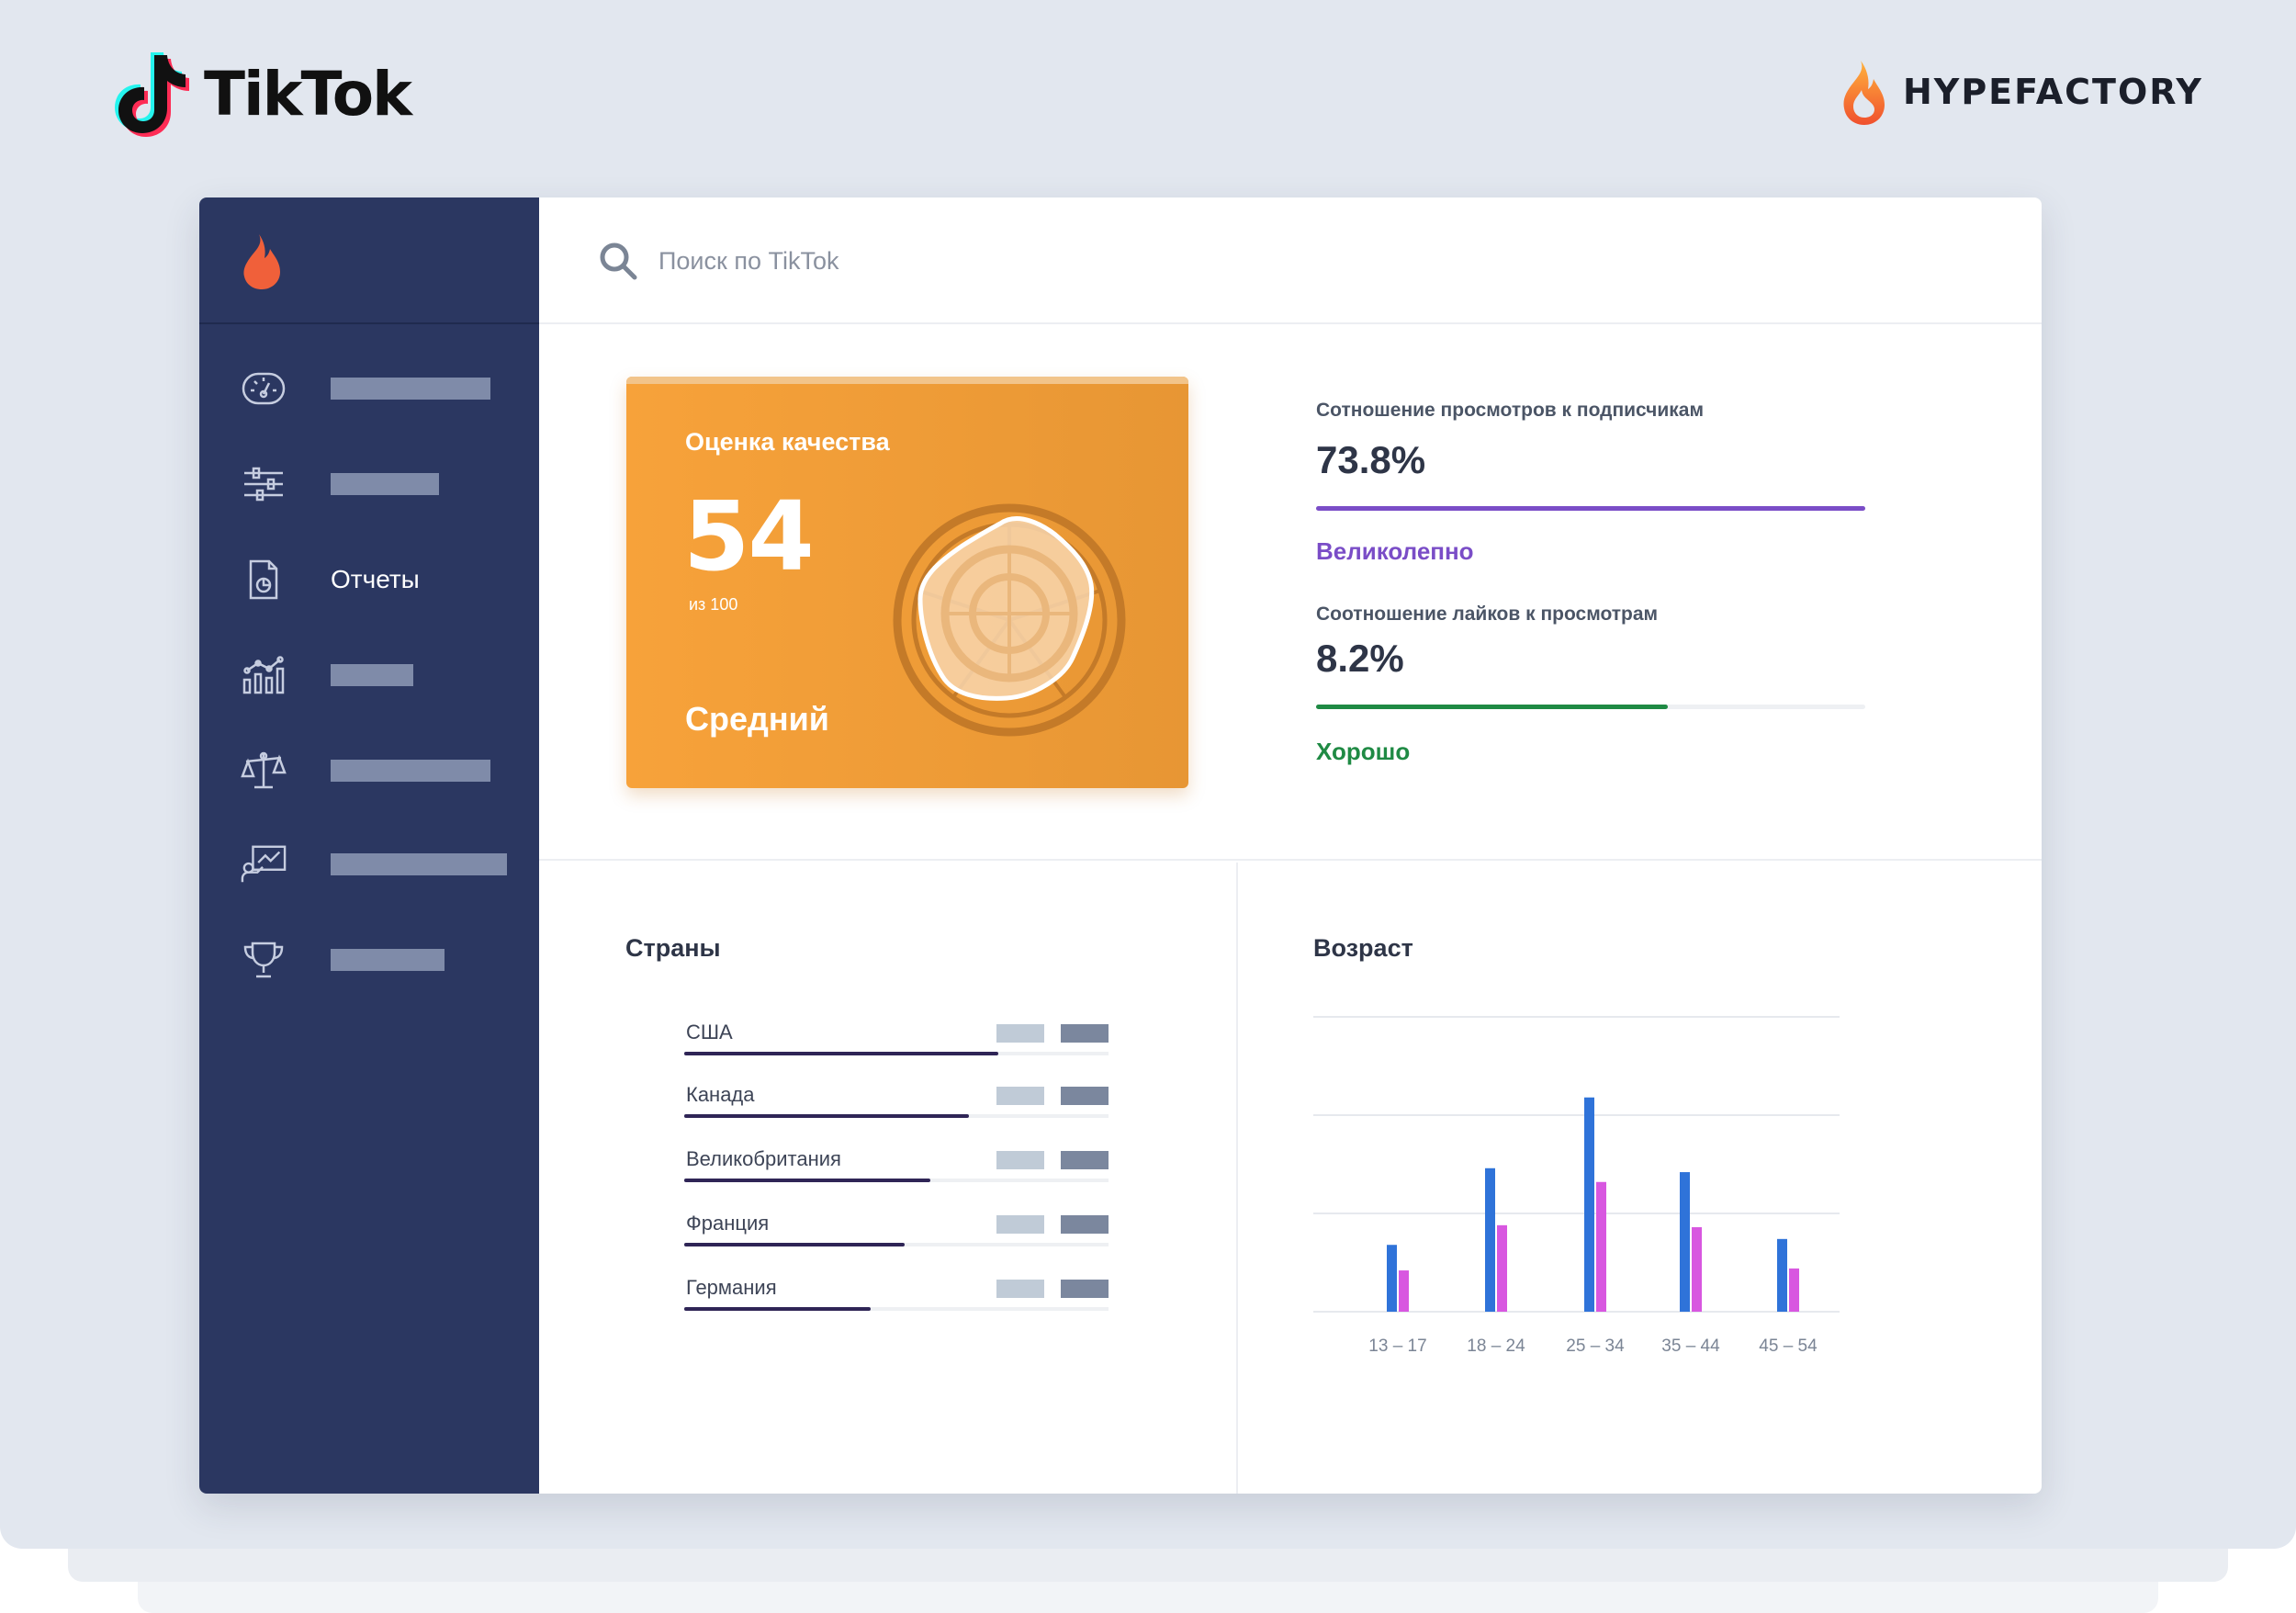 This screenshot has height=1613, width=2296. What do you see at coordinates (900, 1230) in the screenshot?
I see `country-row: Франция` at bounding box center [900, 1230].